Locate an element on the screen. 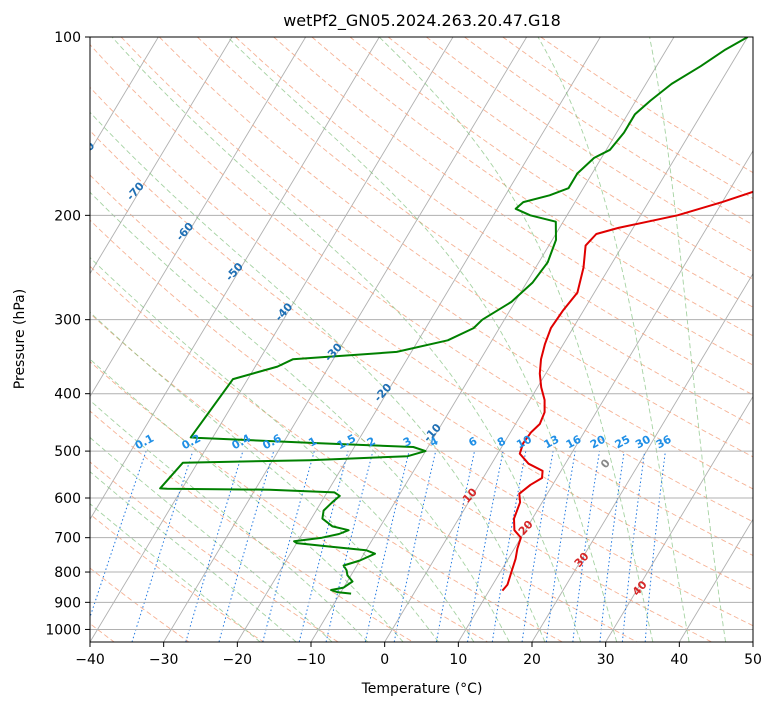 Image resolution: width=775 pixels, height=708 pixels. y-tick-label: 1000 is located at coordinates (63, 630).